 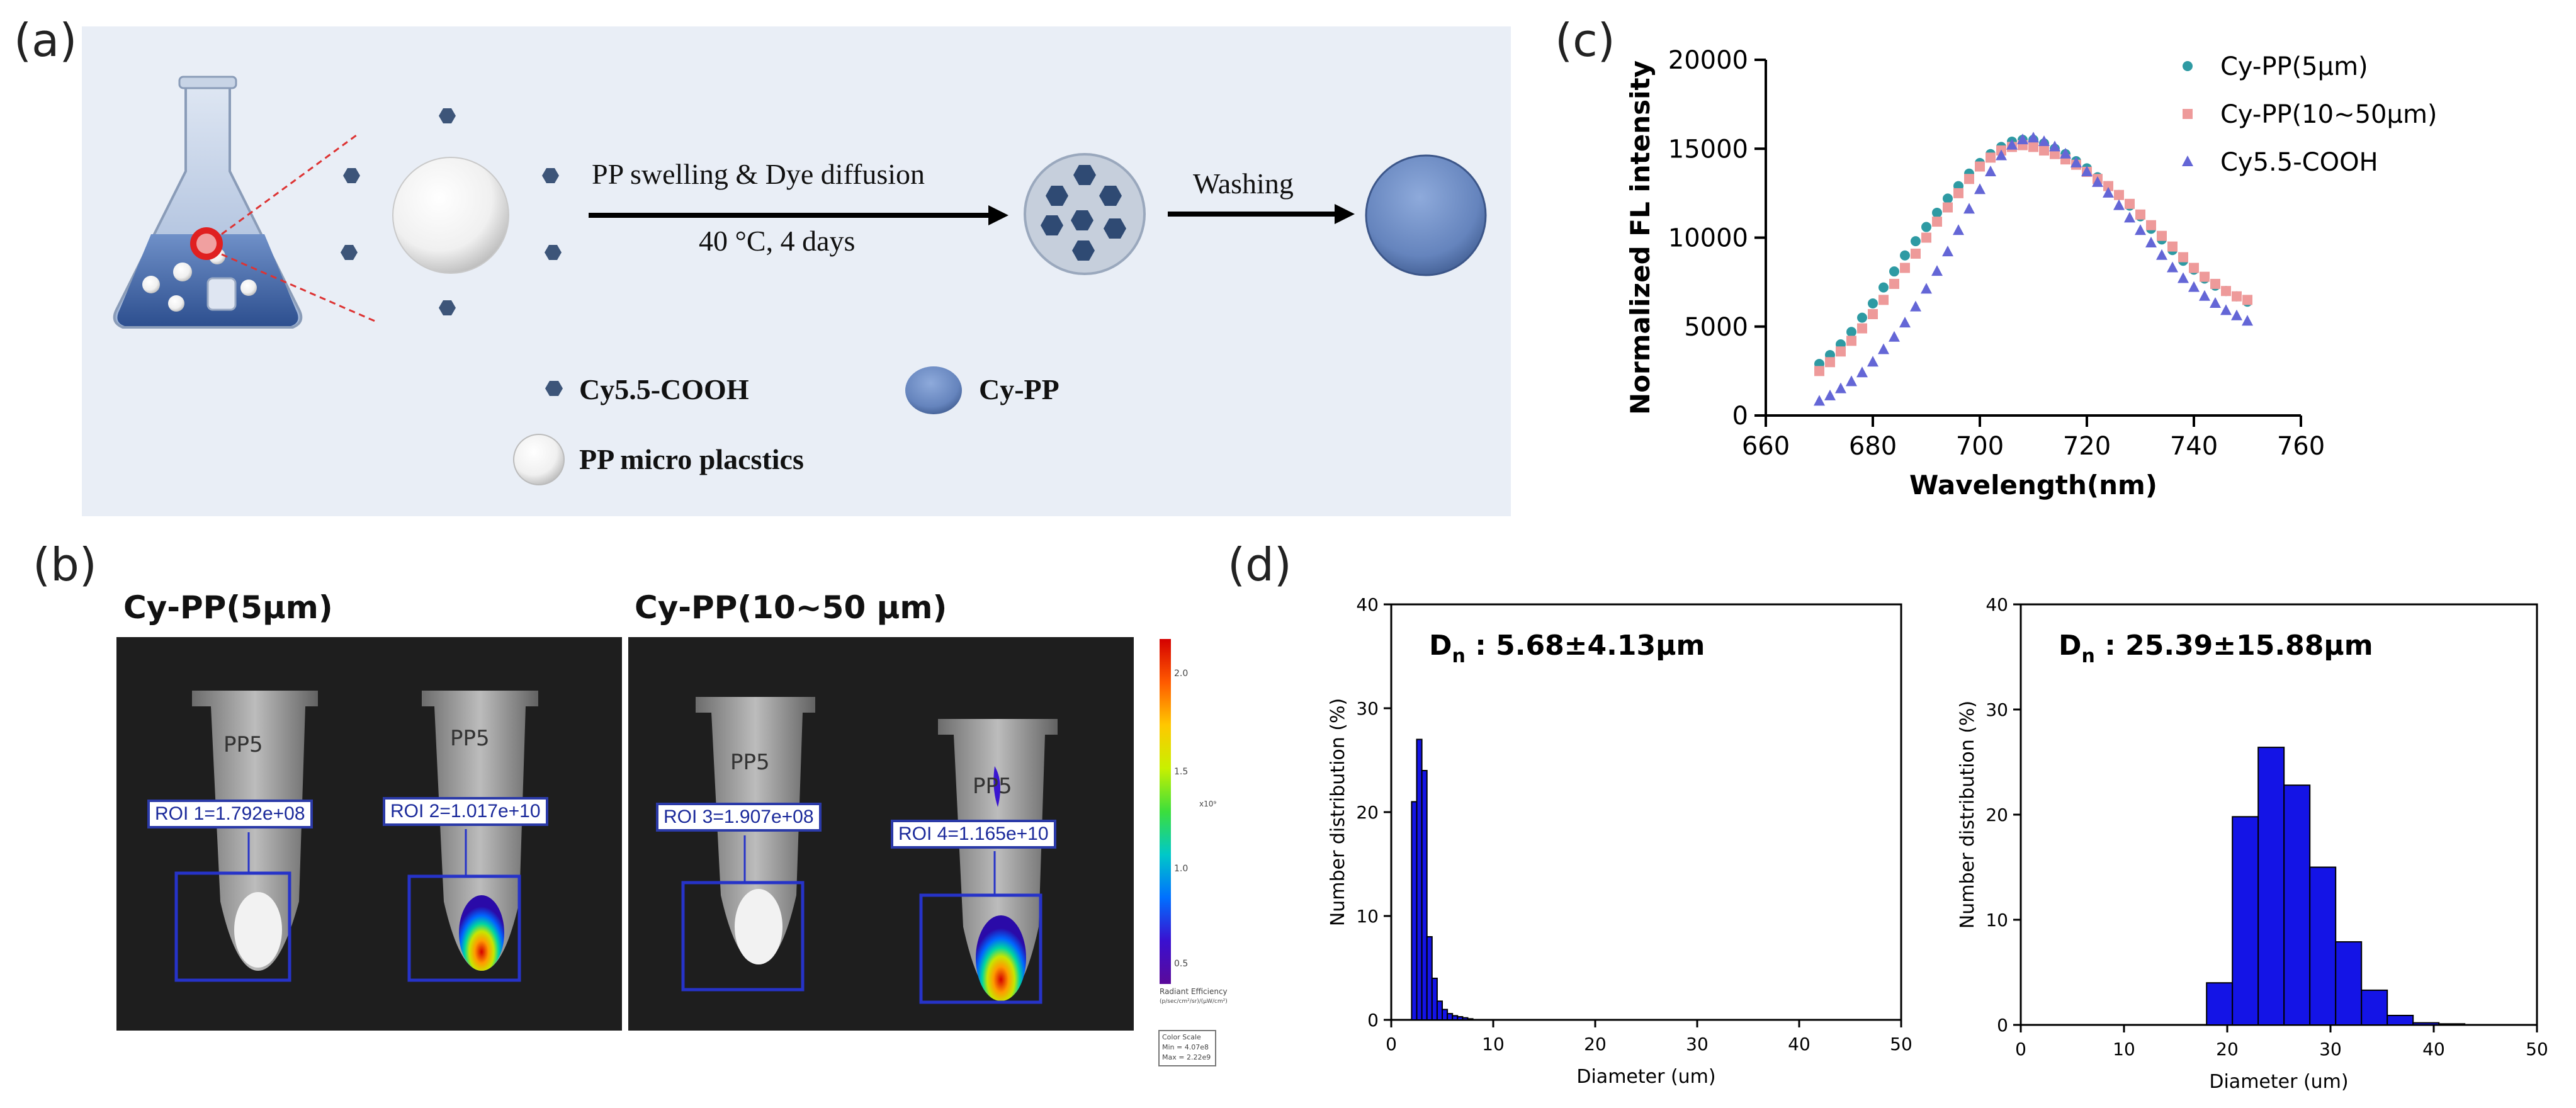 What do you see at coordinates (1181, 772) in the screenshot?
I see `scale-tick-2: 1.5` at bounding box center [1181, 772].